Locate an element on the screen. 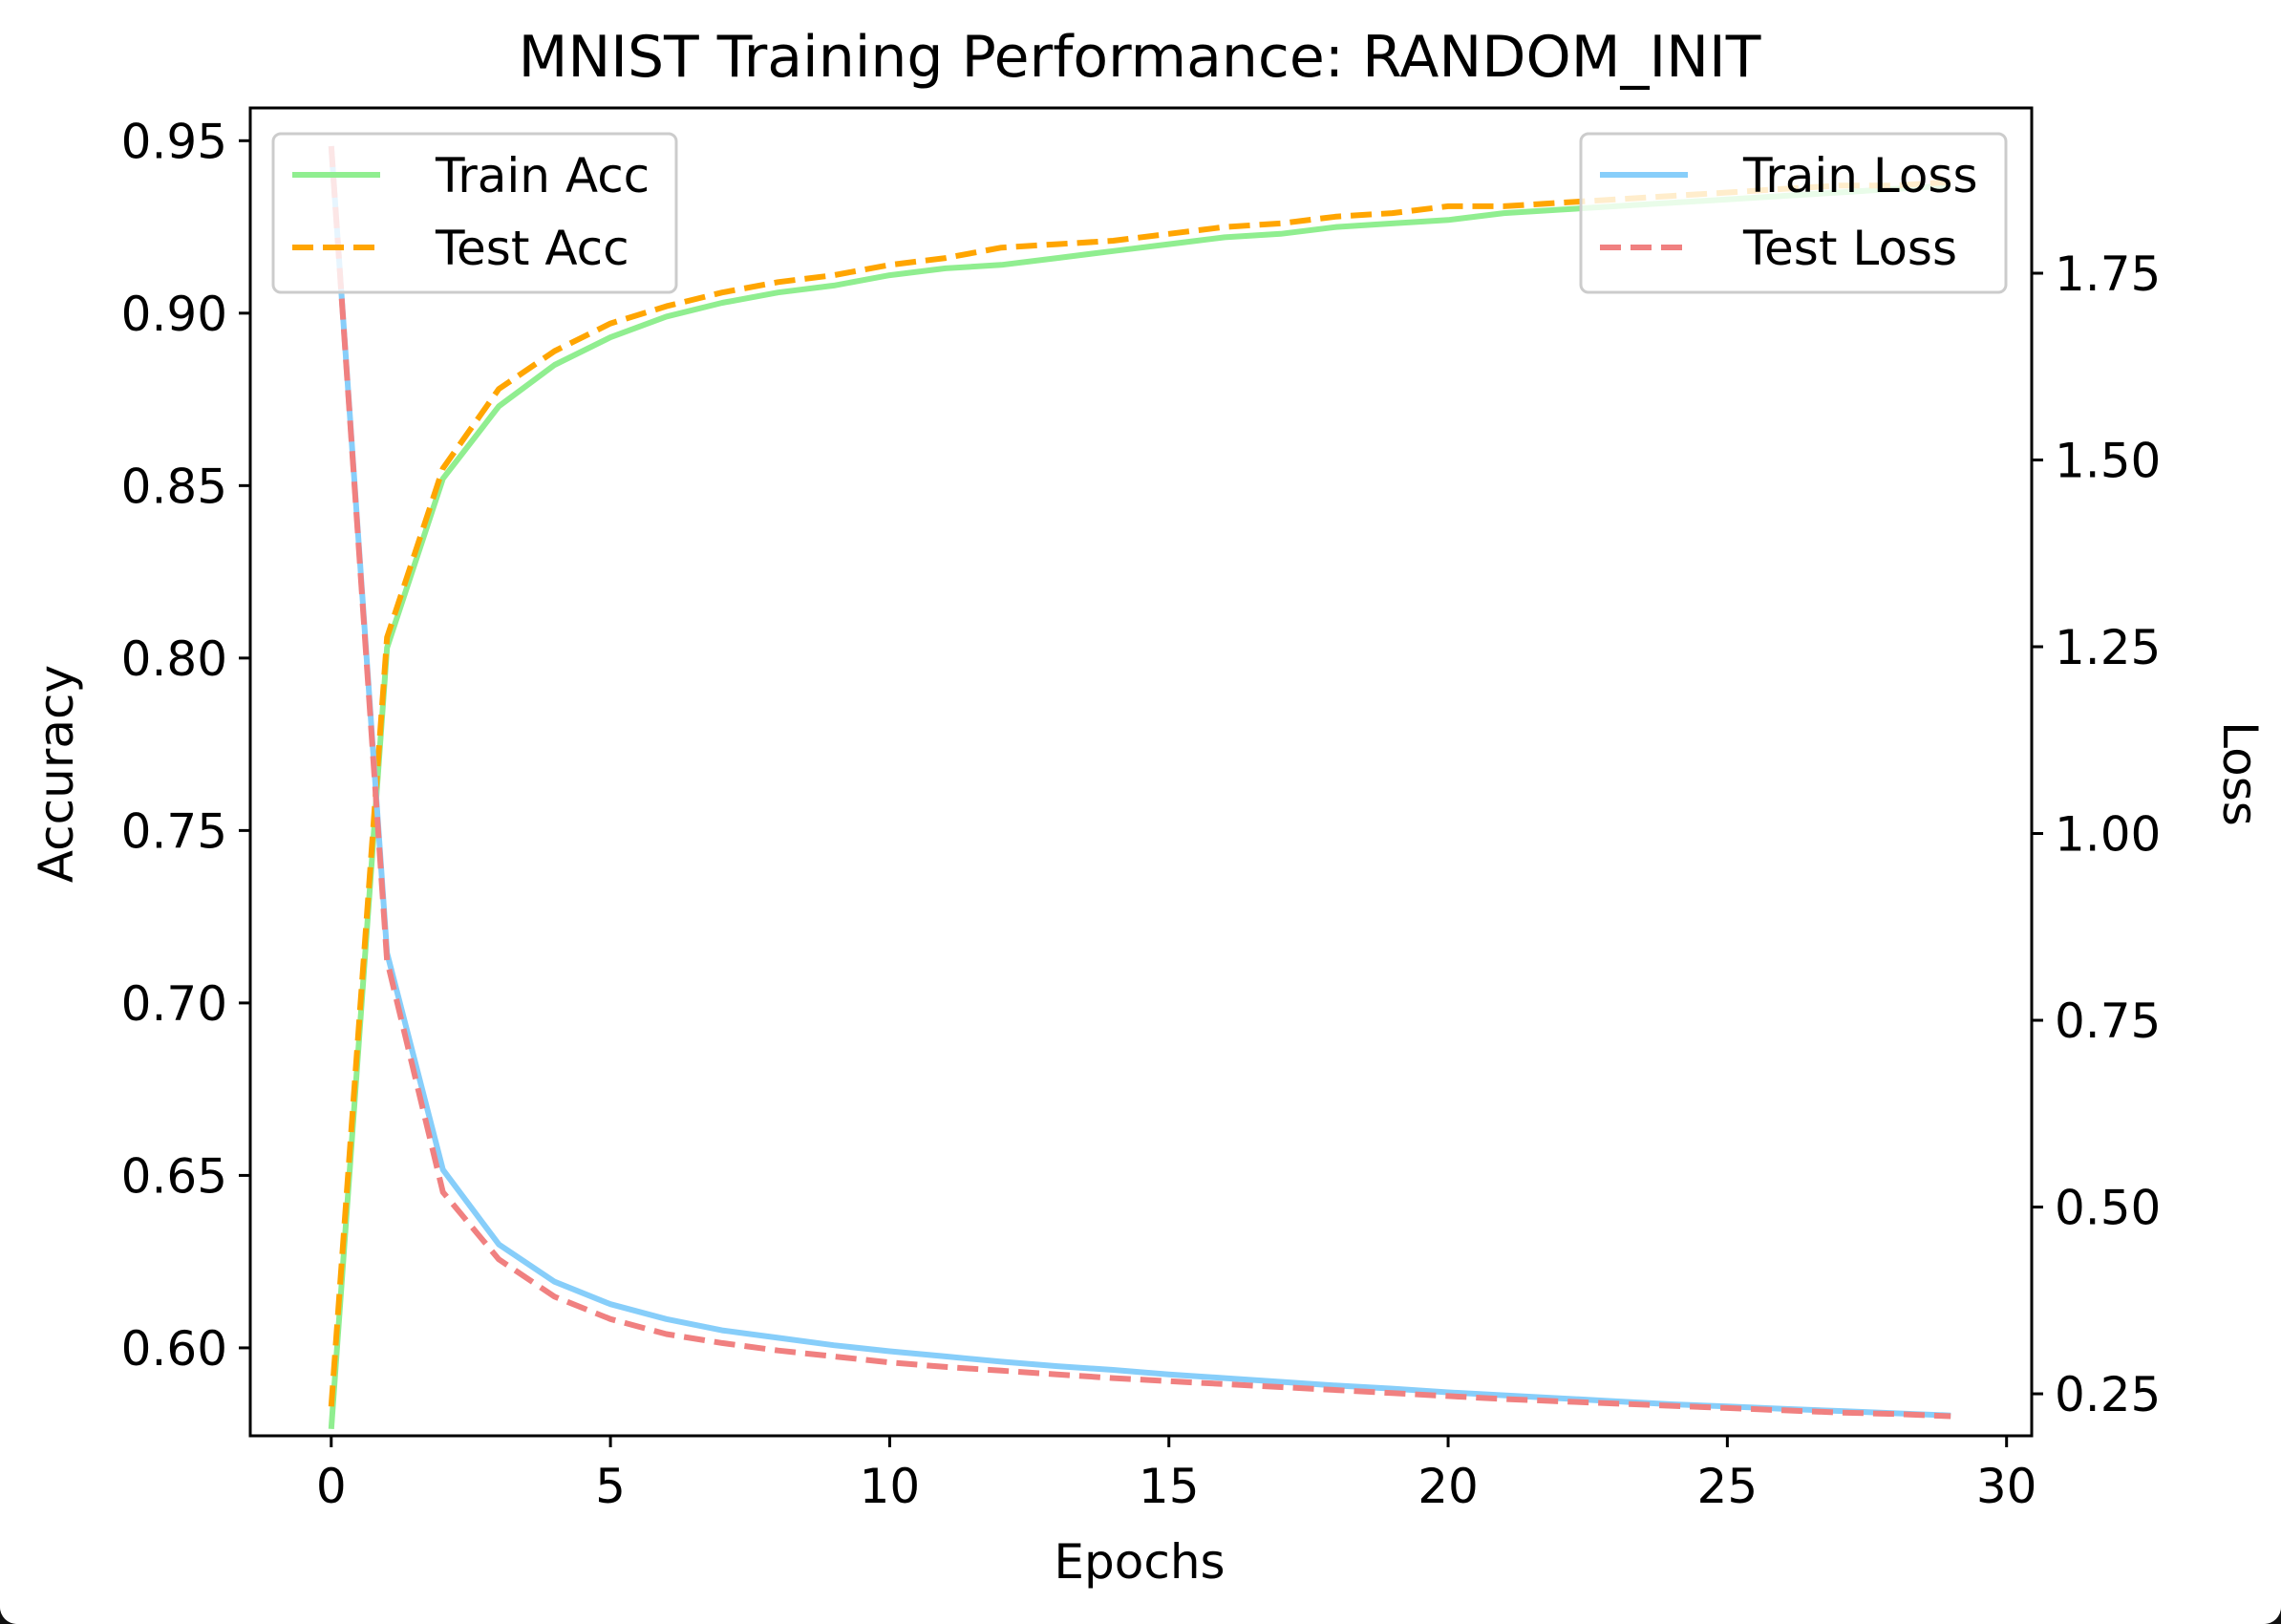 This screenshot has height=1624, width=2281. y-axis-label: Accuracy is located at coordinates (56, 774).